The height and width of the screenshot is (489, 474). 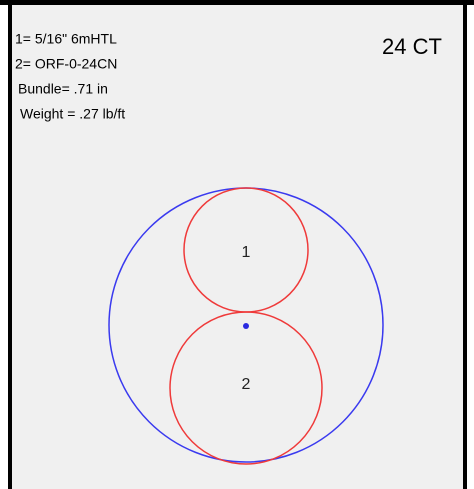 I want to click on title: 24 CT, so click(x=412, y=46).